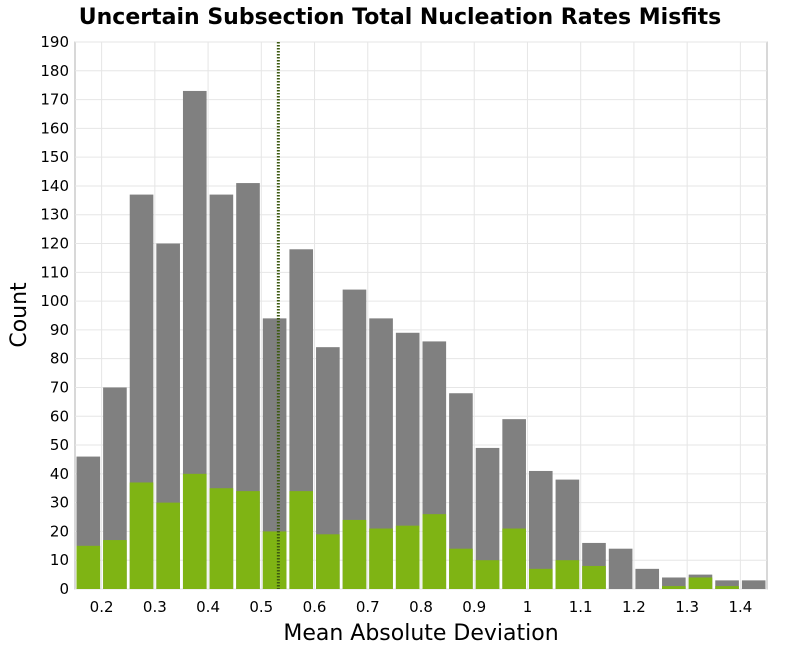 This screenshot has height=650, width=800. I want to click on y-tick-label: 40, so click(59, 474).